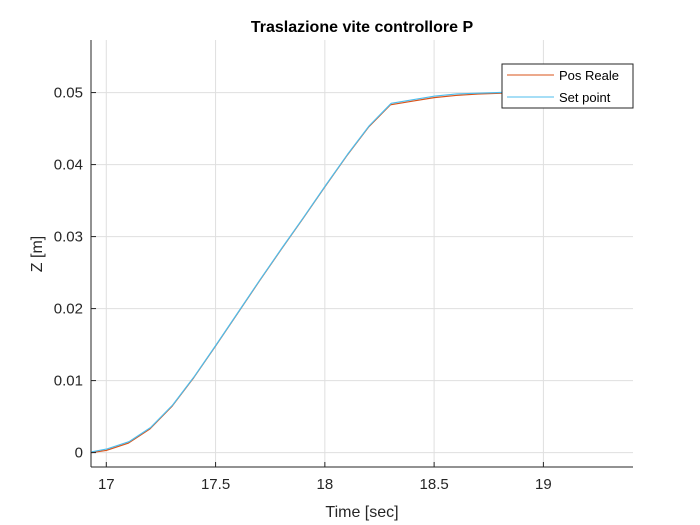 The image size is (700, 525). What do you see at coordinates (215, 484) in the screenshot?
I see `x-tick-label: 17.5` at bounding box center [215, 484].